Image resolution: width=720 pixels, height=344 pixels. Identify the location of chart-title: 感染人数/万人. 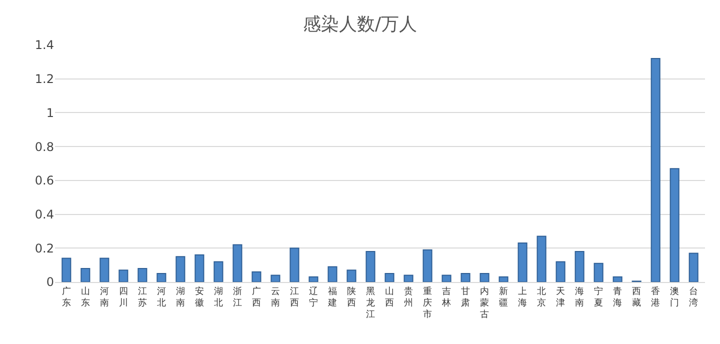
(360, 24).